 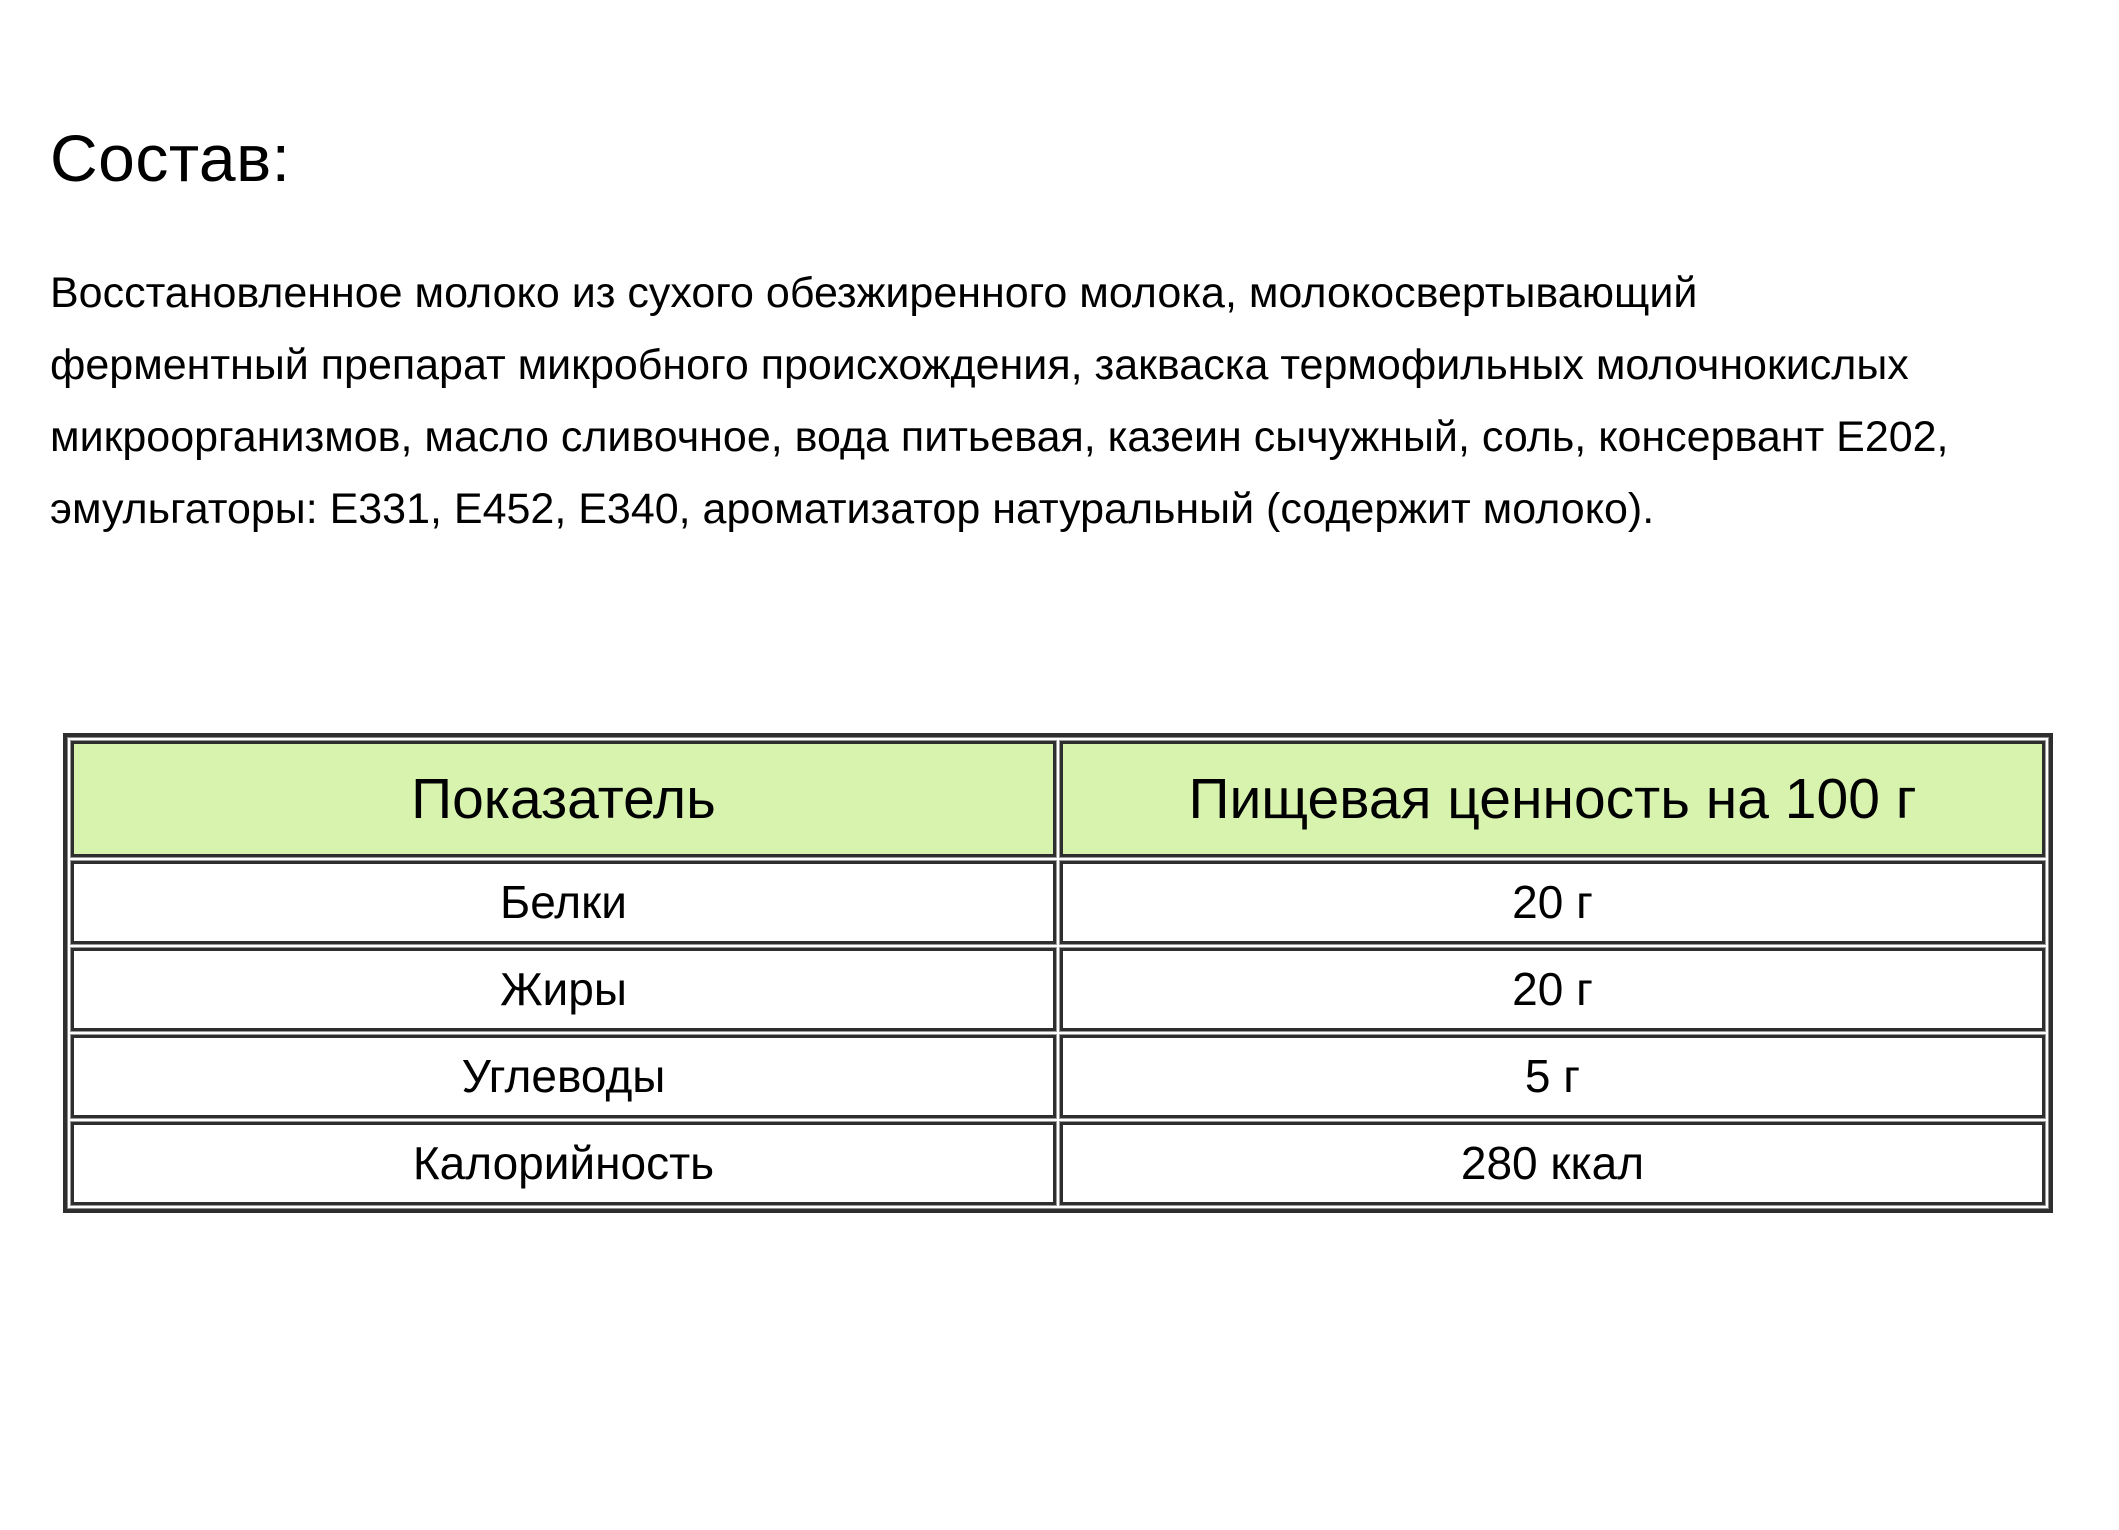 I want to click on header-cell-indicator: Показатель, so click(x=563, y=798).